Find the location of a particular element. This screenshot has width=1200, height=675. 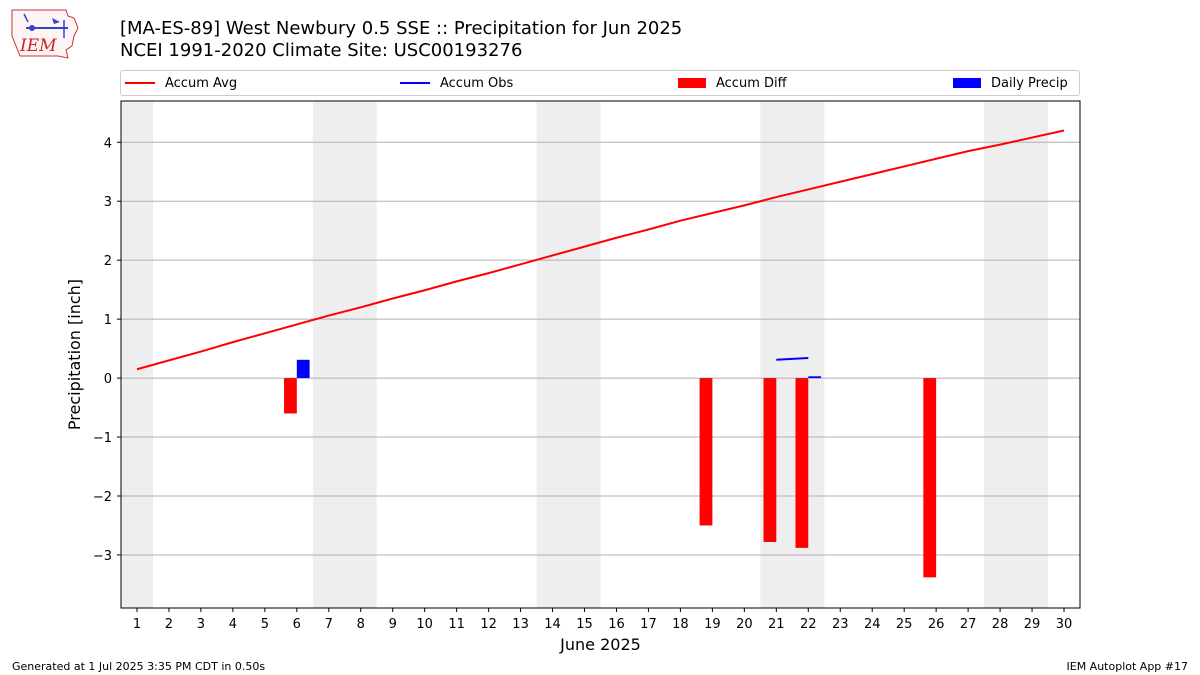

legend-label-accum-avg: Accum Avg is located at coordinates (201, 83).